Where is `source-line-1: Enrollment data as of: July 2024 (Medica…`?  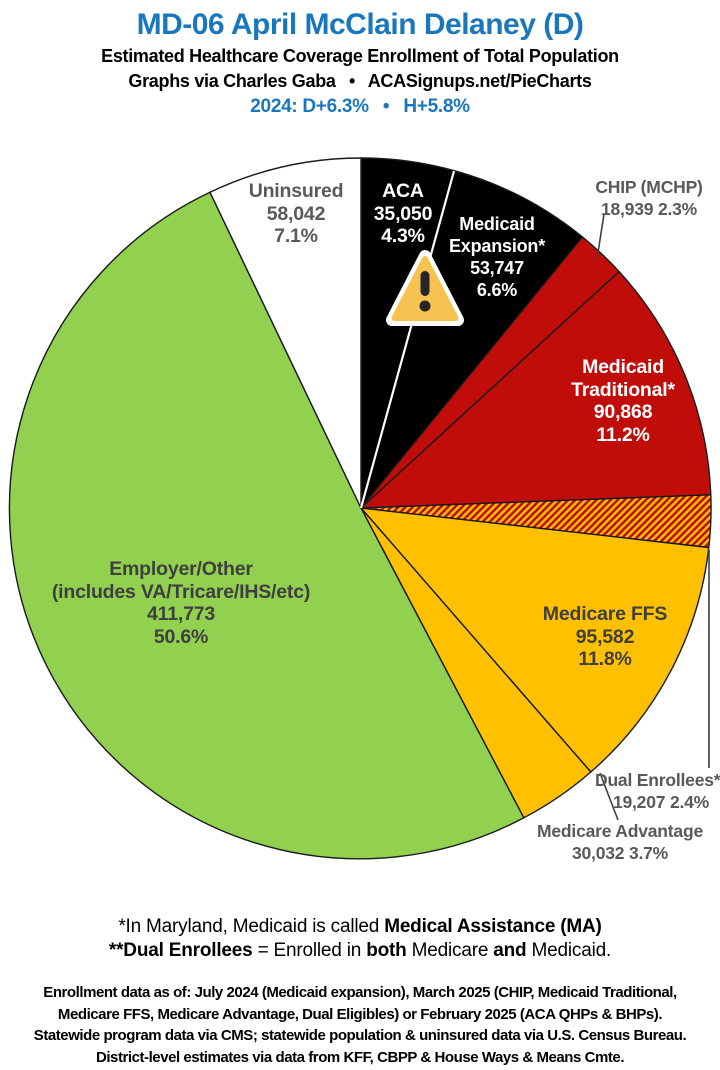
source-line-1: Enrollment data as of: July 2024 (Medica… is located at coordinates (360, 992).